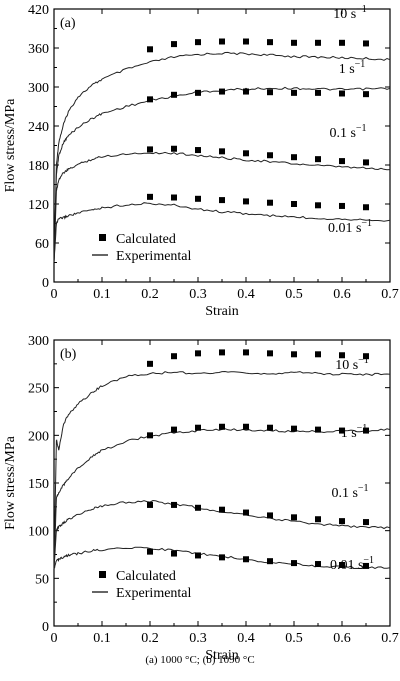 This screenshot has width=400, height=681. I want to click on y-tick-label: 420, so click(38, 10).